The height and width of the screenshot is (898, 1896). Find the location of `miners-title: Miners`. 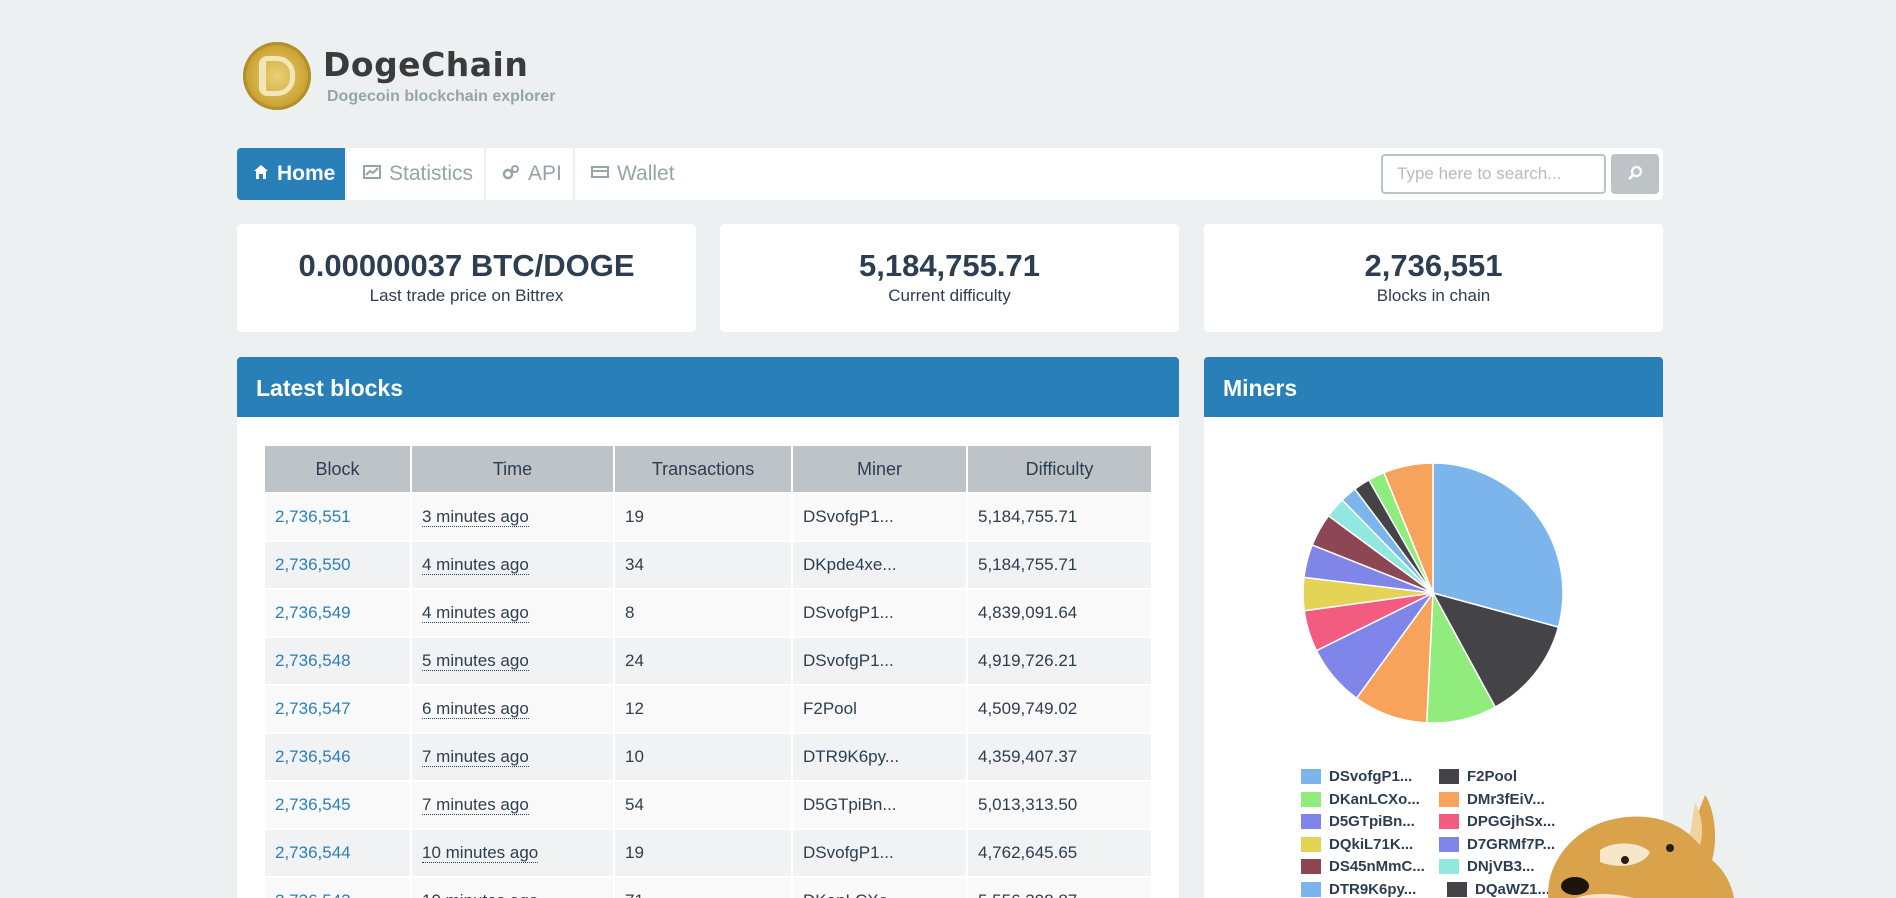

miners-title: Miners is located at coordinates (1433, 387).